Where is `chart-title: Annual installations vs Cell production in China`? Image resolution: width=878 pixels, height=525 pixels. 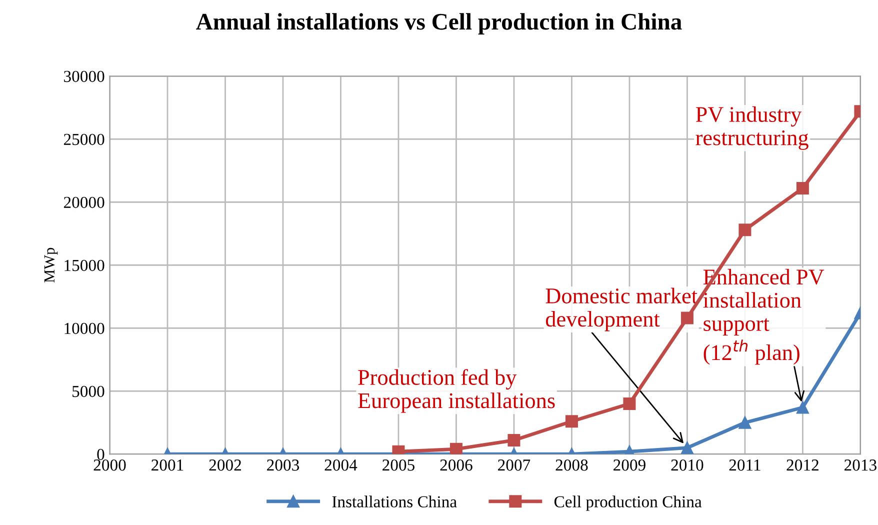 chart-title: Annual installations vs Cell production in China is located at coordinates (439, 24).